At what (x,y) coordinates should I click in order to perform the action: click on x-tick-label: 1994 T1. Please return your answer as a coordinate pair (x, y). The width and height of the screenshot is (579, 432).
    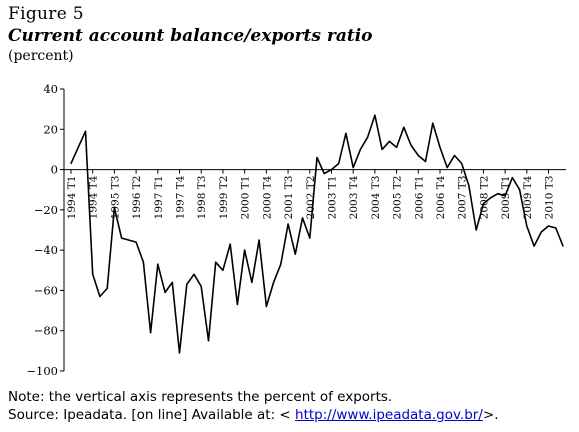
    Looking at the image, I should click on (72, 198).